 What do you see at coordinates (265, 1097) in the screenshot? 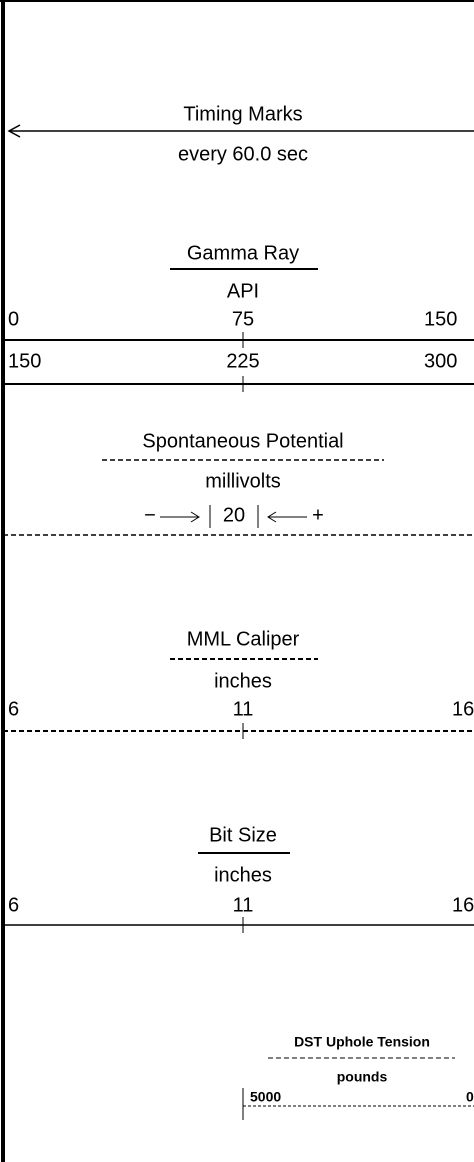
I see `scale-left: 5000` at bounding box center [265, 1097].